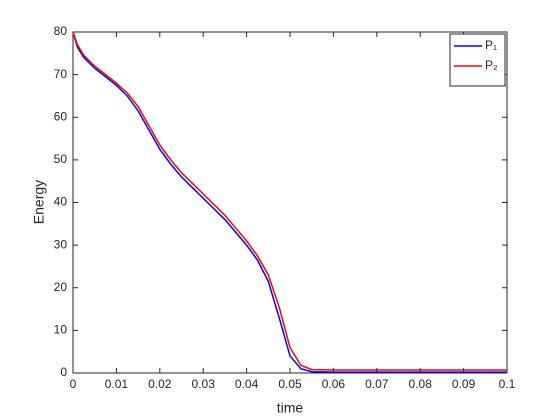 The width and height of the screenshot is (560, 420). Describe the element at coordinates (290, 384) in the screenshot. I see `x-tick-label: 0.05` at that location.